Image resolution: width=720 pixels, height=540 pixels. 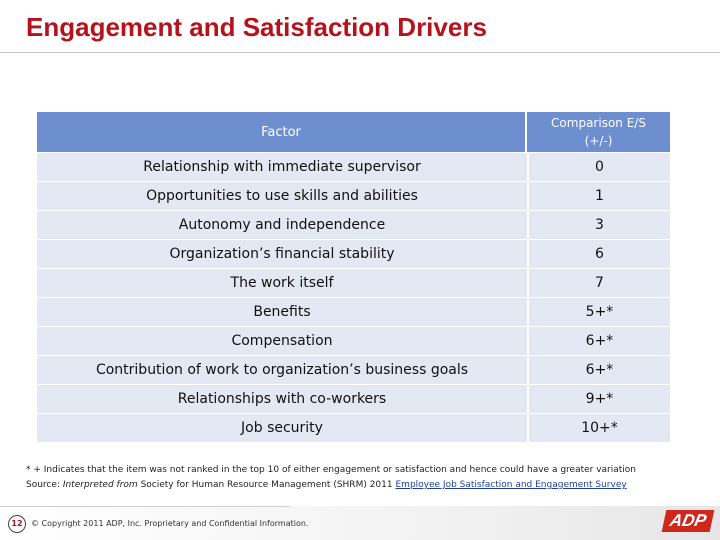 What do you see at coordinates (598, 167) in the screenshot?
I see `comparison-cell: 0` at bounding box center [598, 167].